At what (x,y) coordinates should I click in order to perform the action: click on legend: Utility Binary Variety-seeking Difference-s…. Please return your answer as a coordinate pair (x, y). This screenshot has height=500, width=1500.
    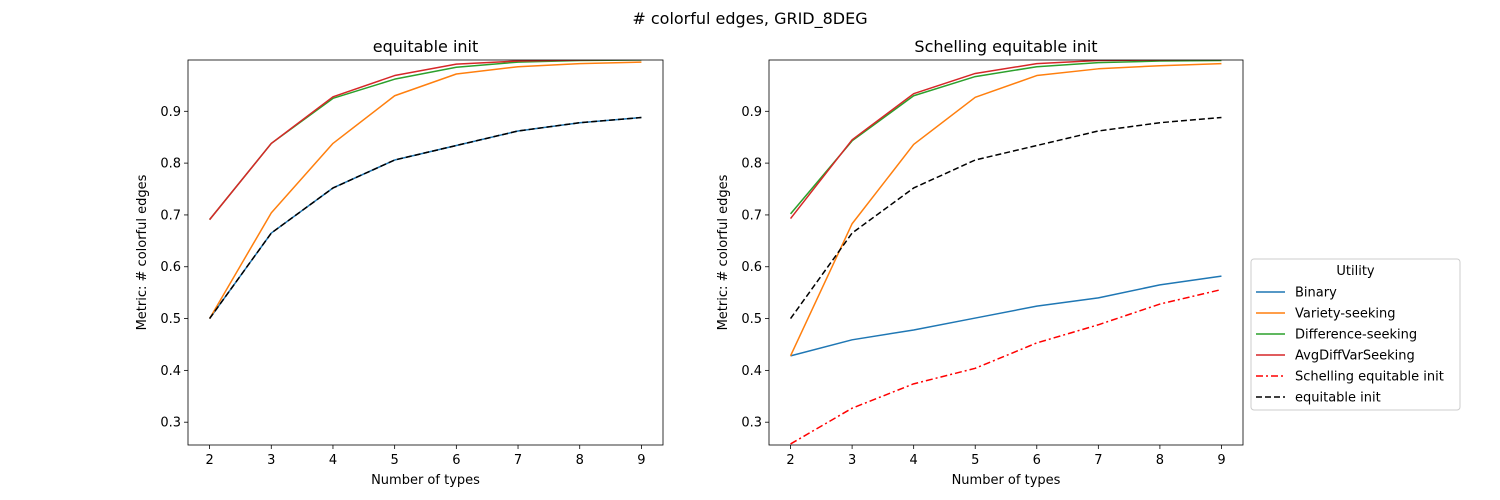
    Looking at the image, I should click on (1355, 334).